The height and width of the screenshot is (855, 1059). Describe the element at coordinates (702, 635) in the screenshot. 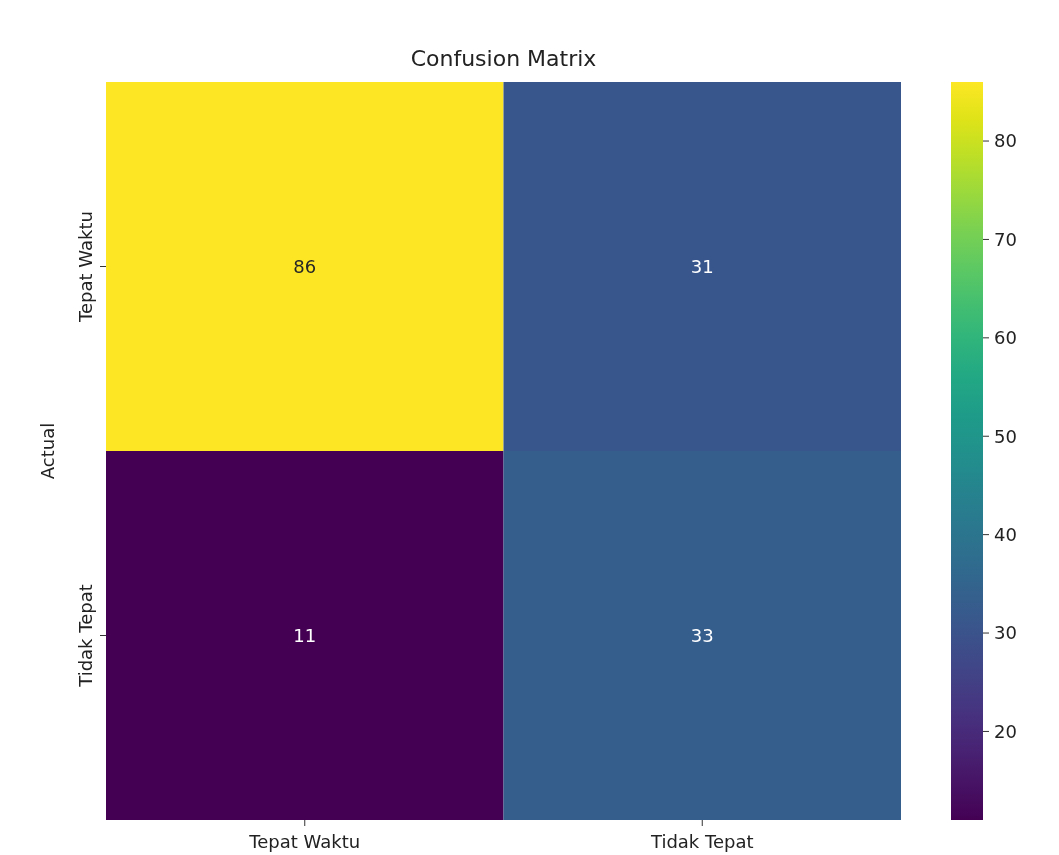

I see `data-label: 33` at that location.